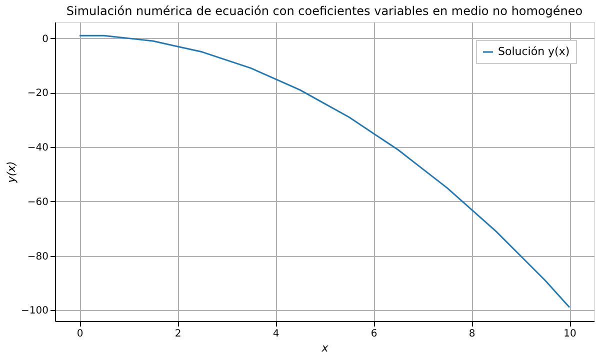 The image size is (600, 358). What do you see at coordinates (37, 202) in the screenshot?
I see `y-tick-label: −60` at bounding box center [37, 202].